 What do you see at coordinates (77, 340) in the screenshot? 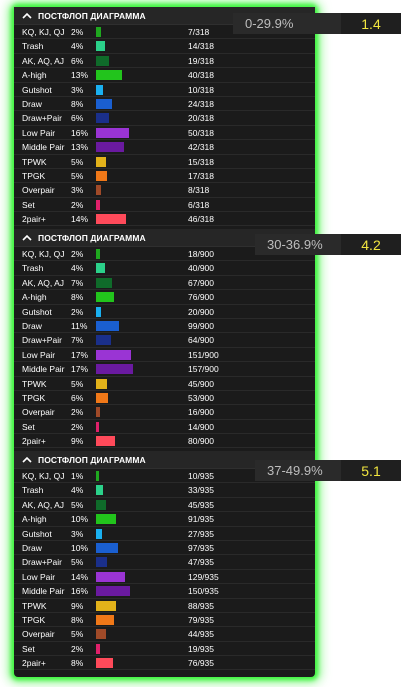
I see `row-percent: 7%` at bounding box center [77, 340].